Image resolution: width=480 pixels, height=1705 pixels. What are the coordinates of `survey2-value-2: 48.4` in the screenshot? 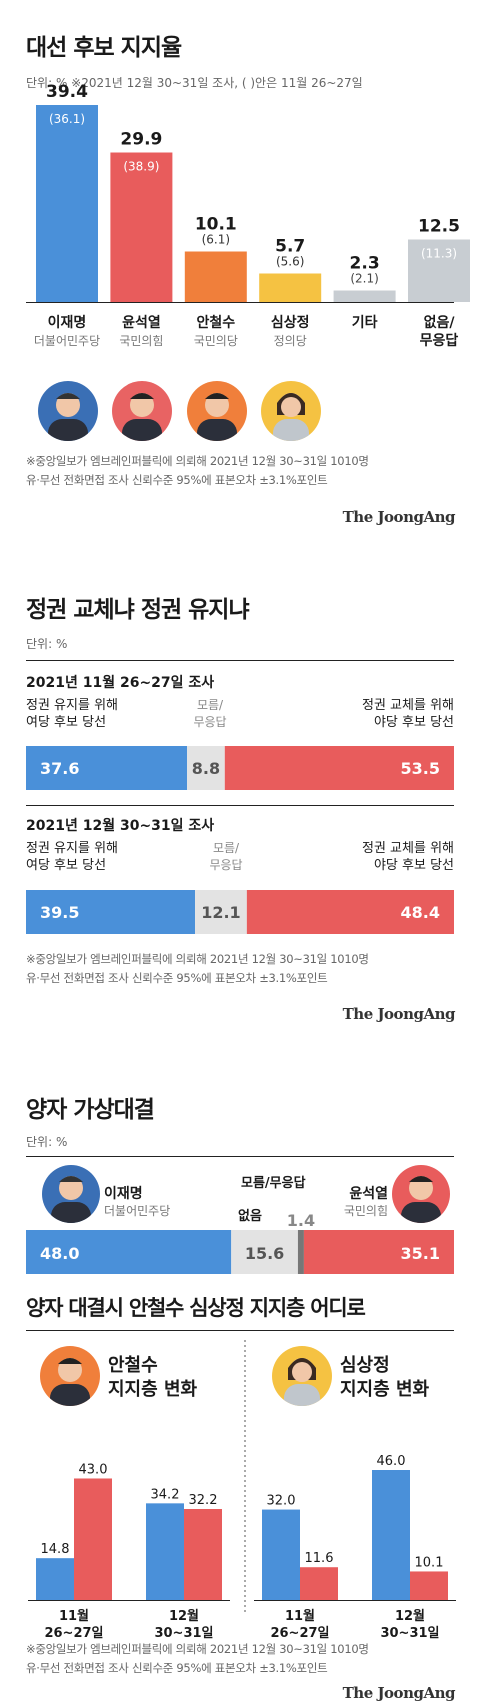 It's located at (420, 912).